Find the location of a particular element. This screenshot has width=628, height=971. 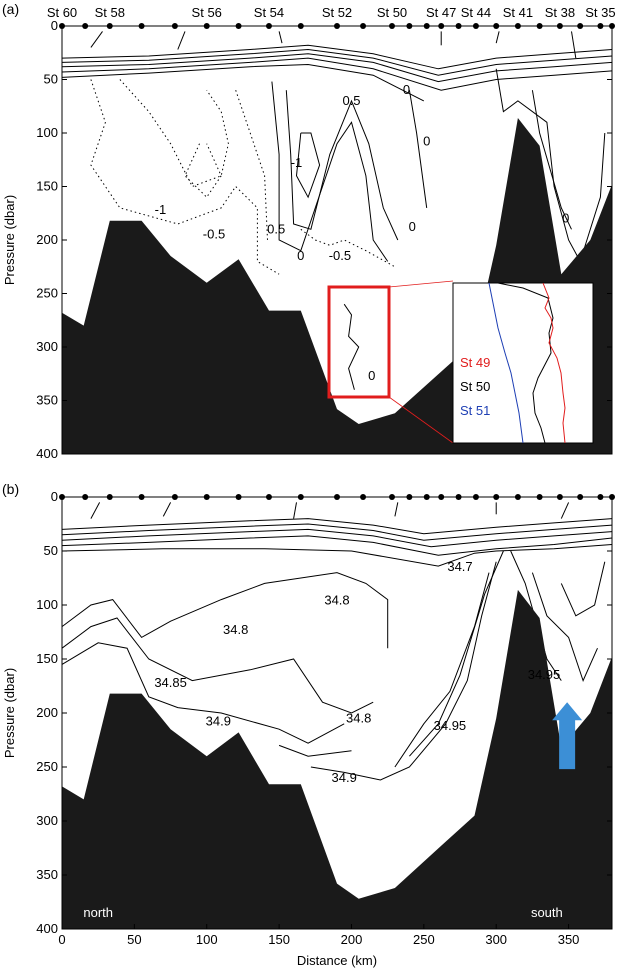

up-arrow-icon is located at coordinates (567, 736).